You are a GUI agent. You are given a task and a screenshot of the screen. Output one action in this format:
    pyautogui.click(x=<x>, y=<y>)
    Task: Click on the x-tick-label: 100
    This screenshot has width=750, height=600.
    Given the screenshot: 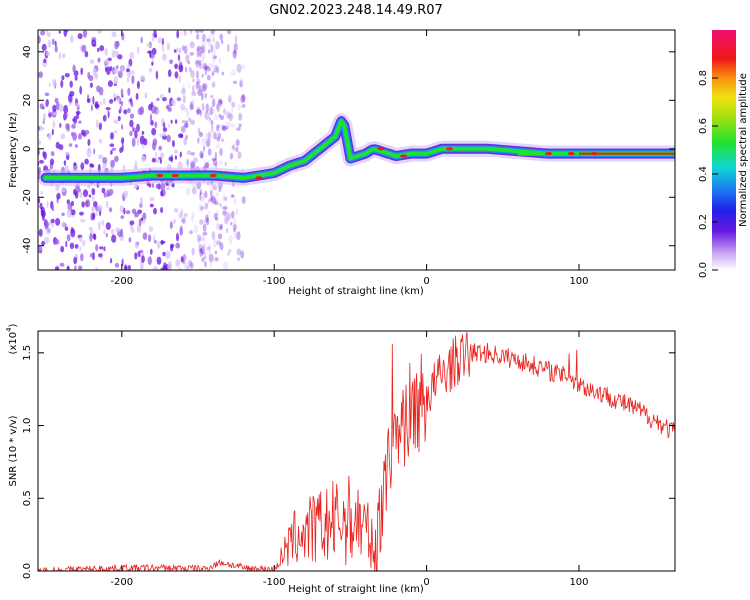 What is the action you would take?
    pyautogui.click(x=578, y=281)
    